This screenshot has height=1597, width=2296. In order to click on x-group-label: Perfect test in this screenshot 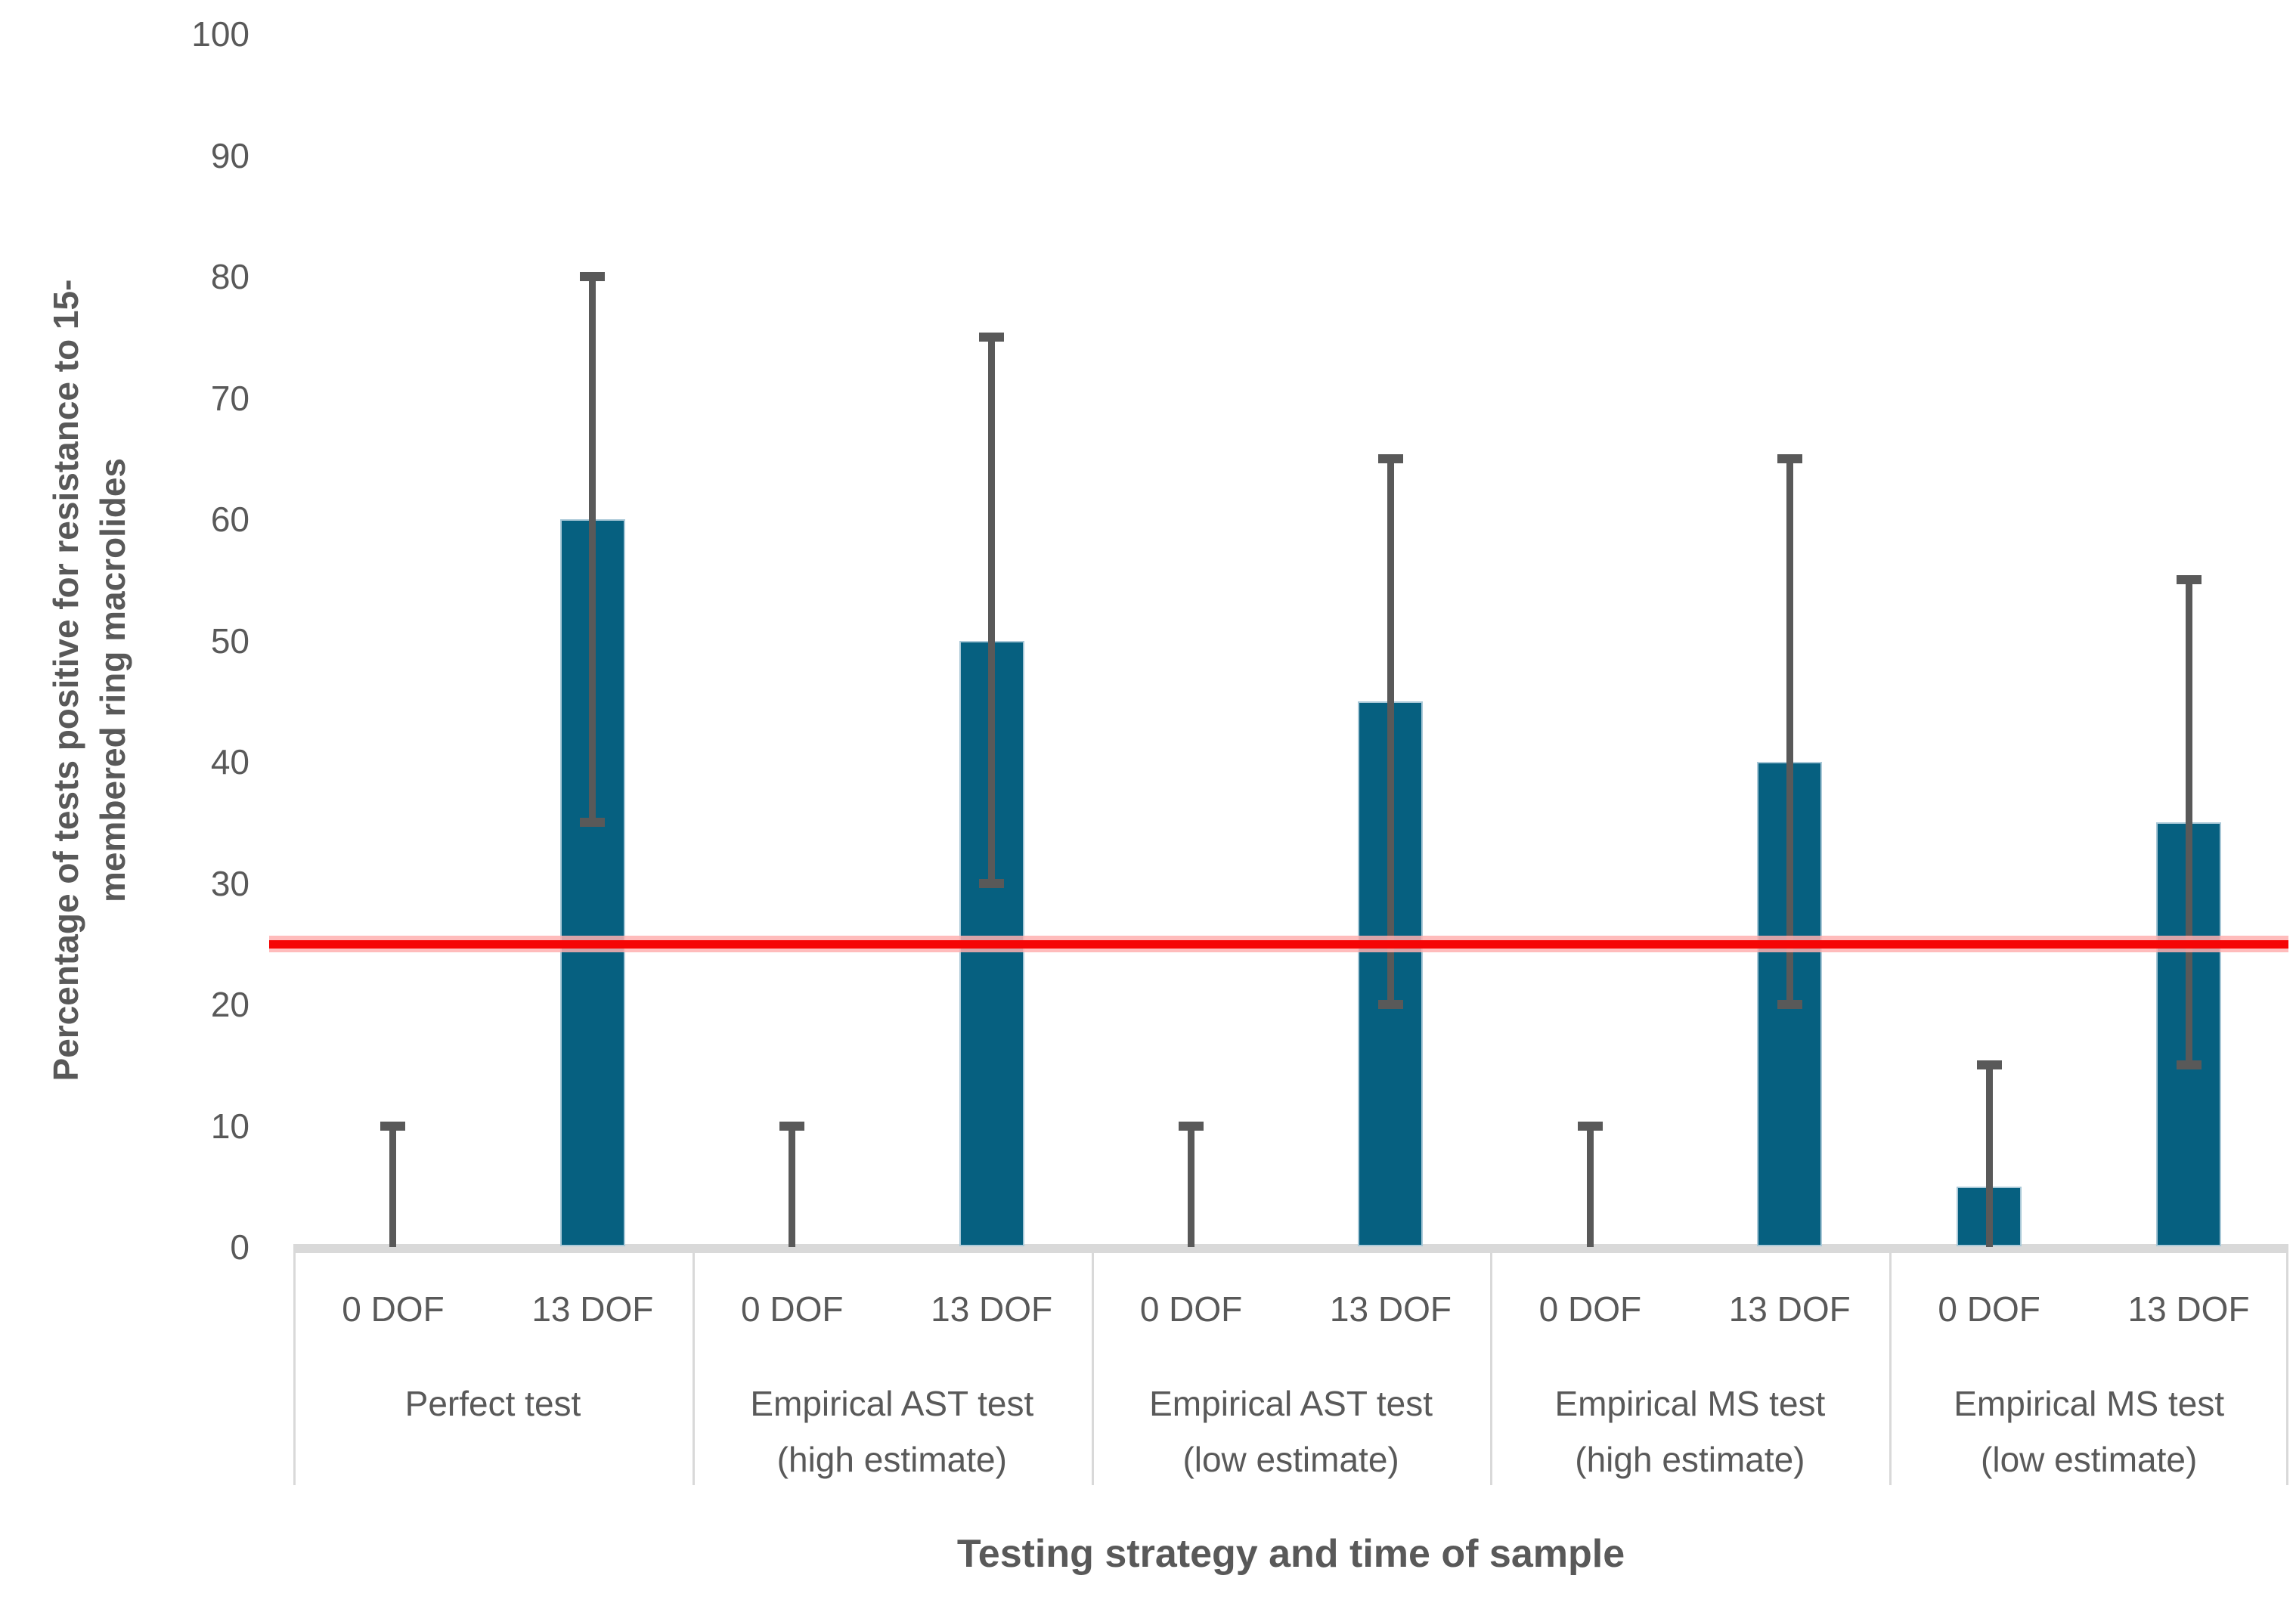, I will do `click(492, 1403)`.